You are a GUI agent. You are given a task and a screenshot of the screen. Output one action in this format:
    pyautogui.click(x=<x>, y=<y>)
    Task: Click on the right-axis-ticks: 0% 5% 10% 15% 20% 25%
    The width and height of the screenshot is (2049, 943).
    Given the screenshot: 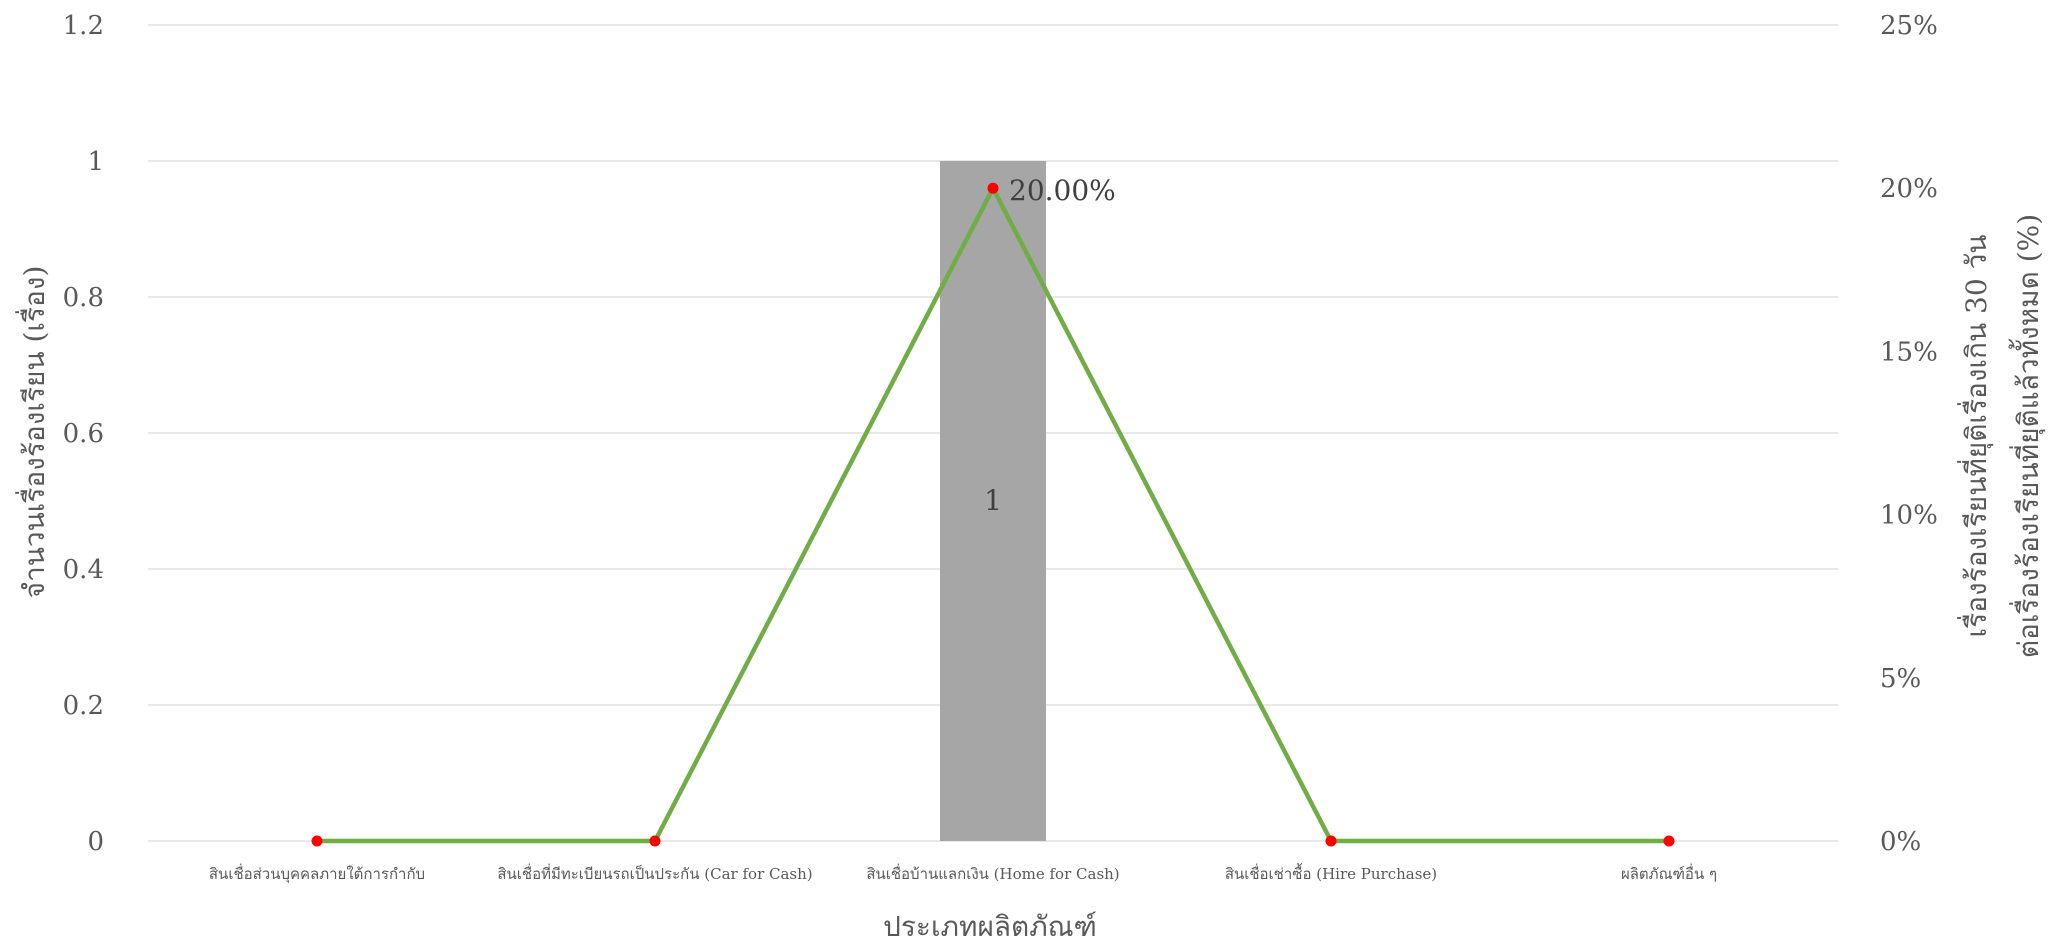 What is the action you would take?
    pyautogui.click(x=1909, y=434)
    